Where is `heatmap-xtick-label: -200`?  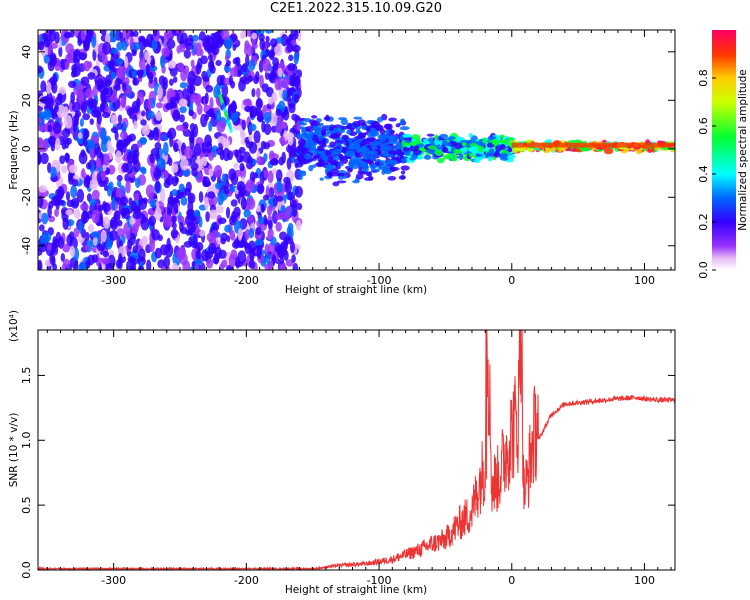
heatmap-xtick-label: -200 is located at coordinates (246, 280).